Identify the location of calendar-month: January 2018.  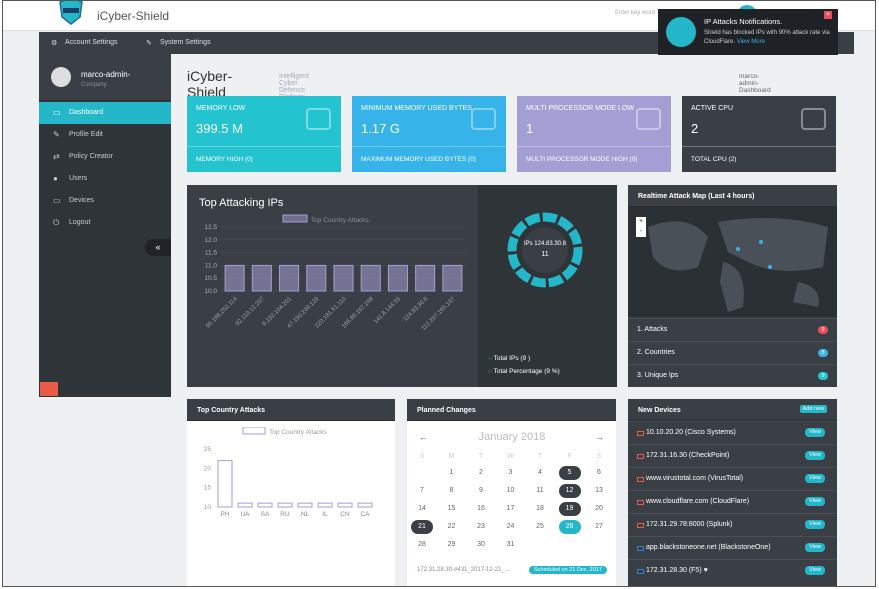
(512, 437).